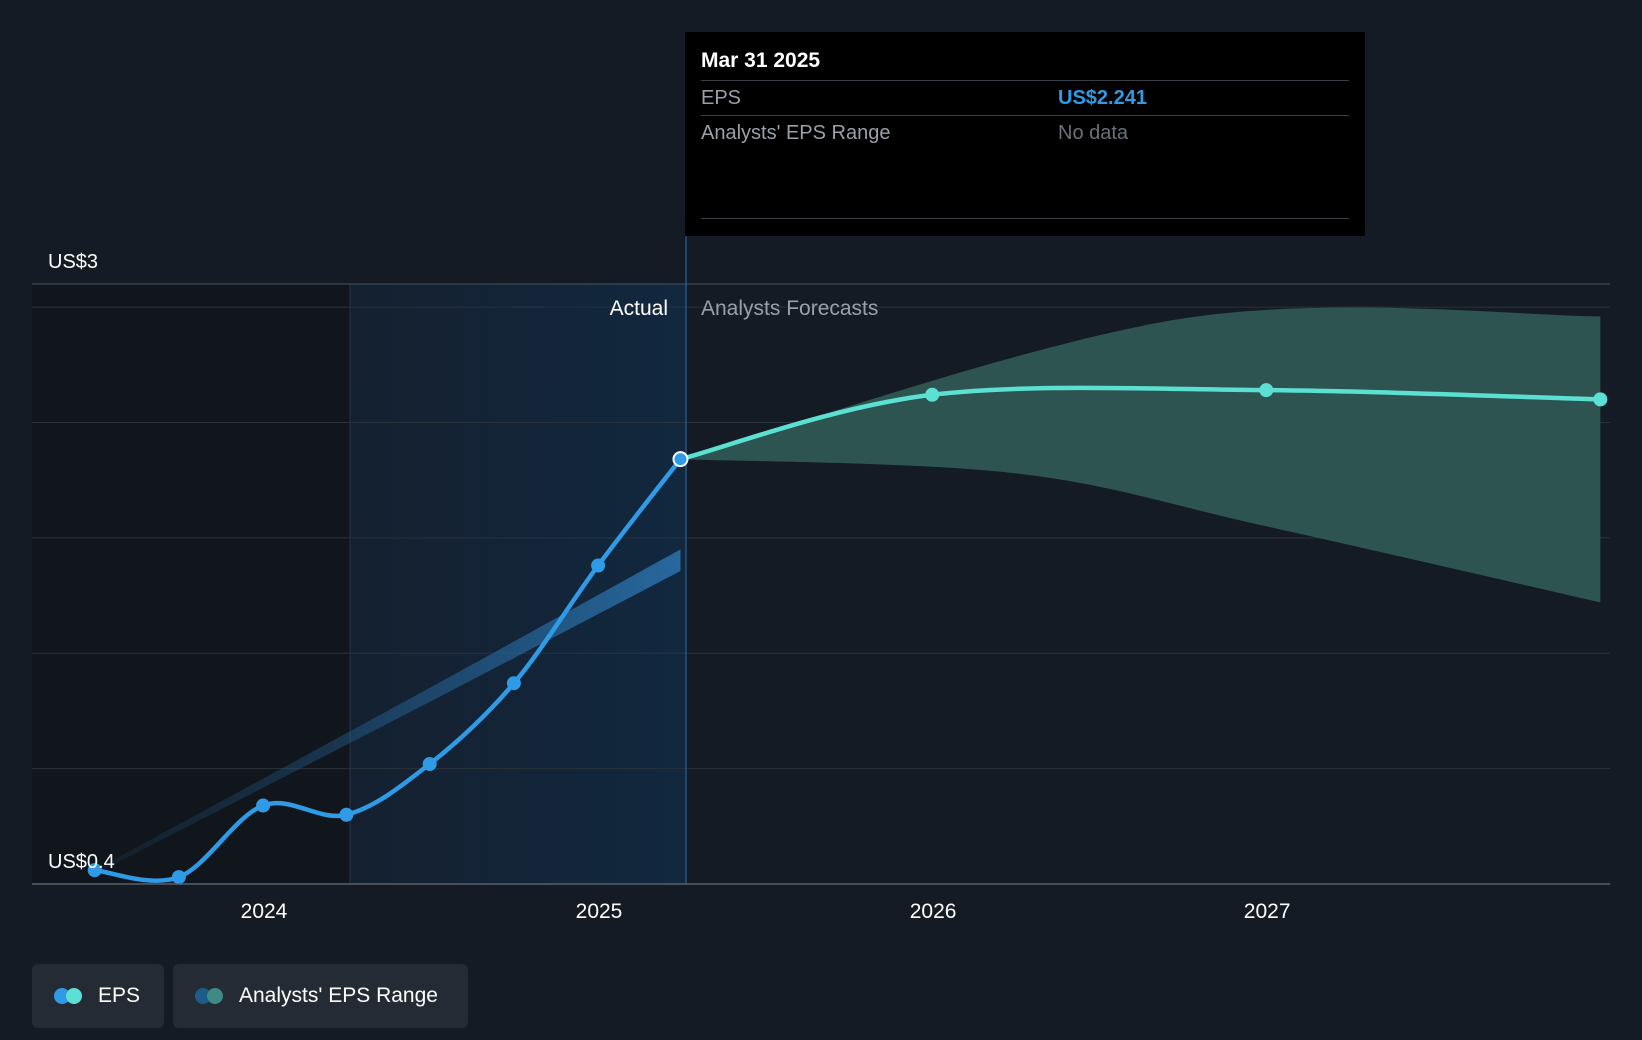 This screenshot has height=1040, width=1642. I want to click on x-tick-label: 2024, so click(264, 911).